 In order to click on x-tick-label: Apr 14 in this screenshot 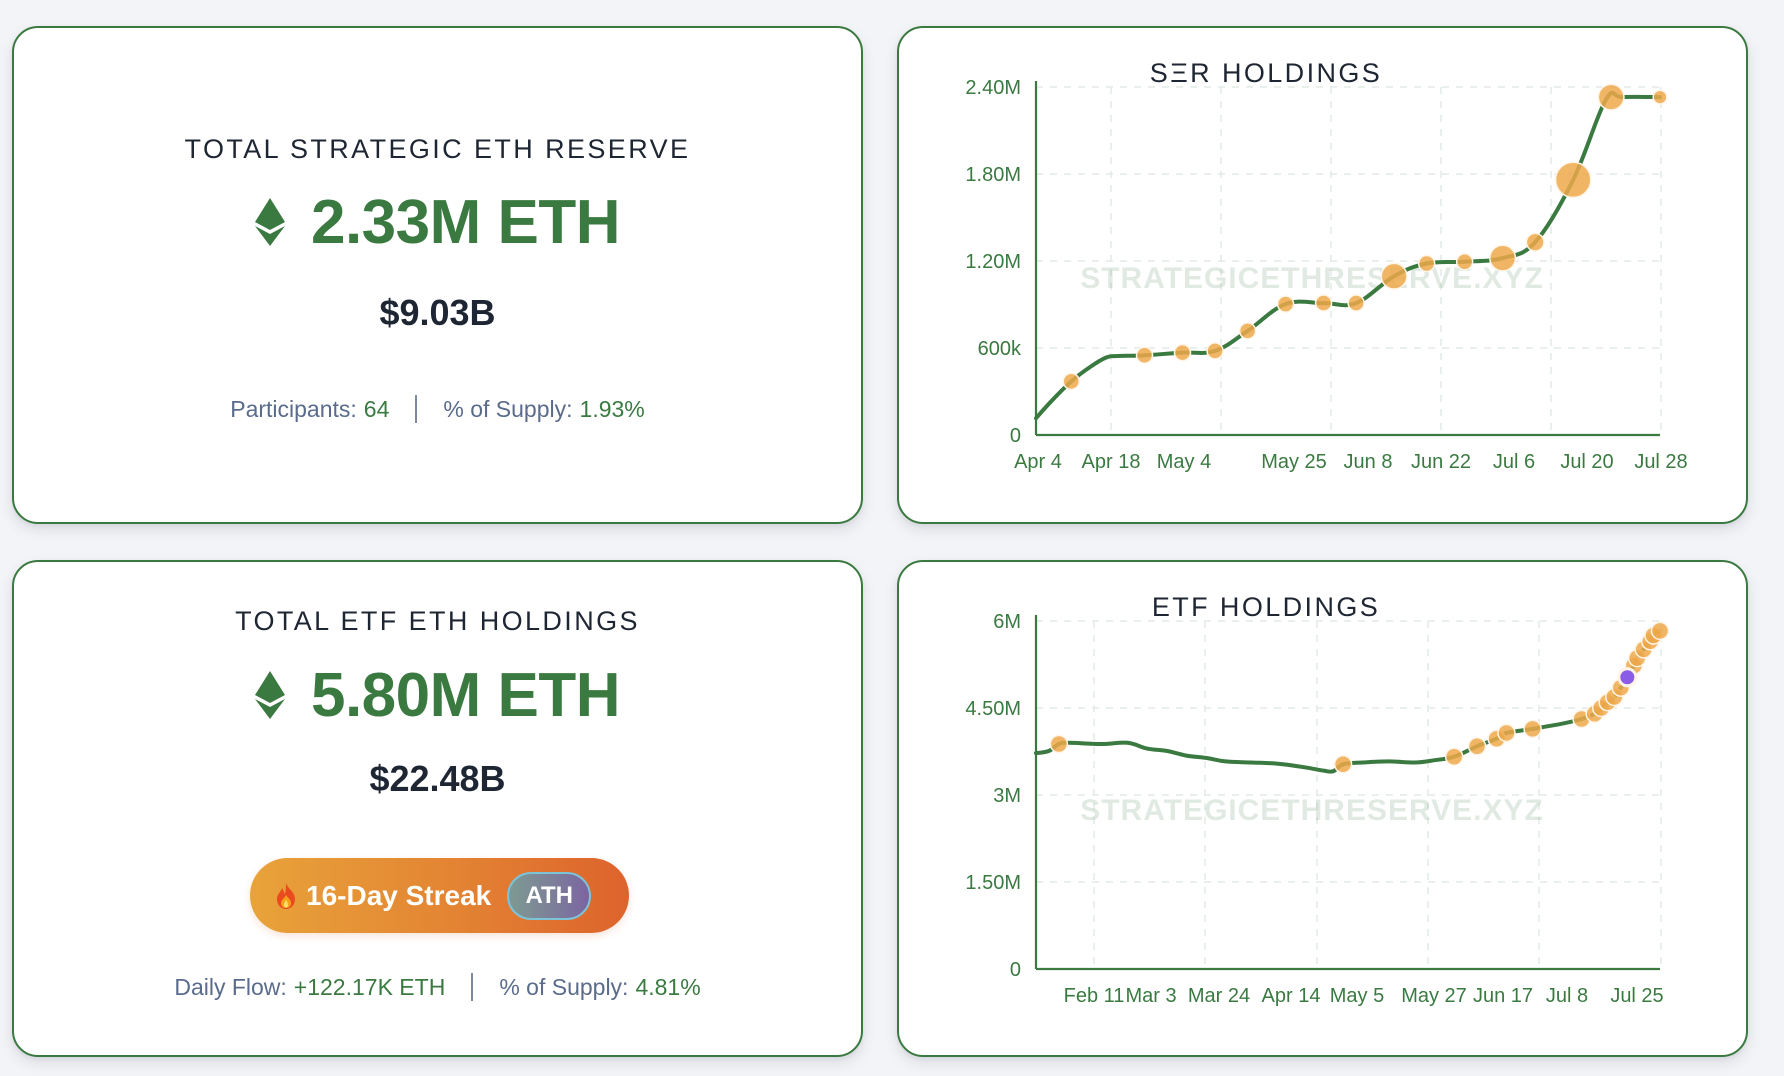, I will do `click(1291, 996)`.